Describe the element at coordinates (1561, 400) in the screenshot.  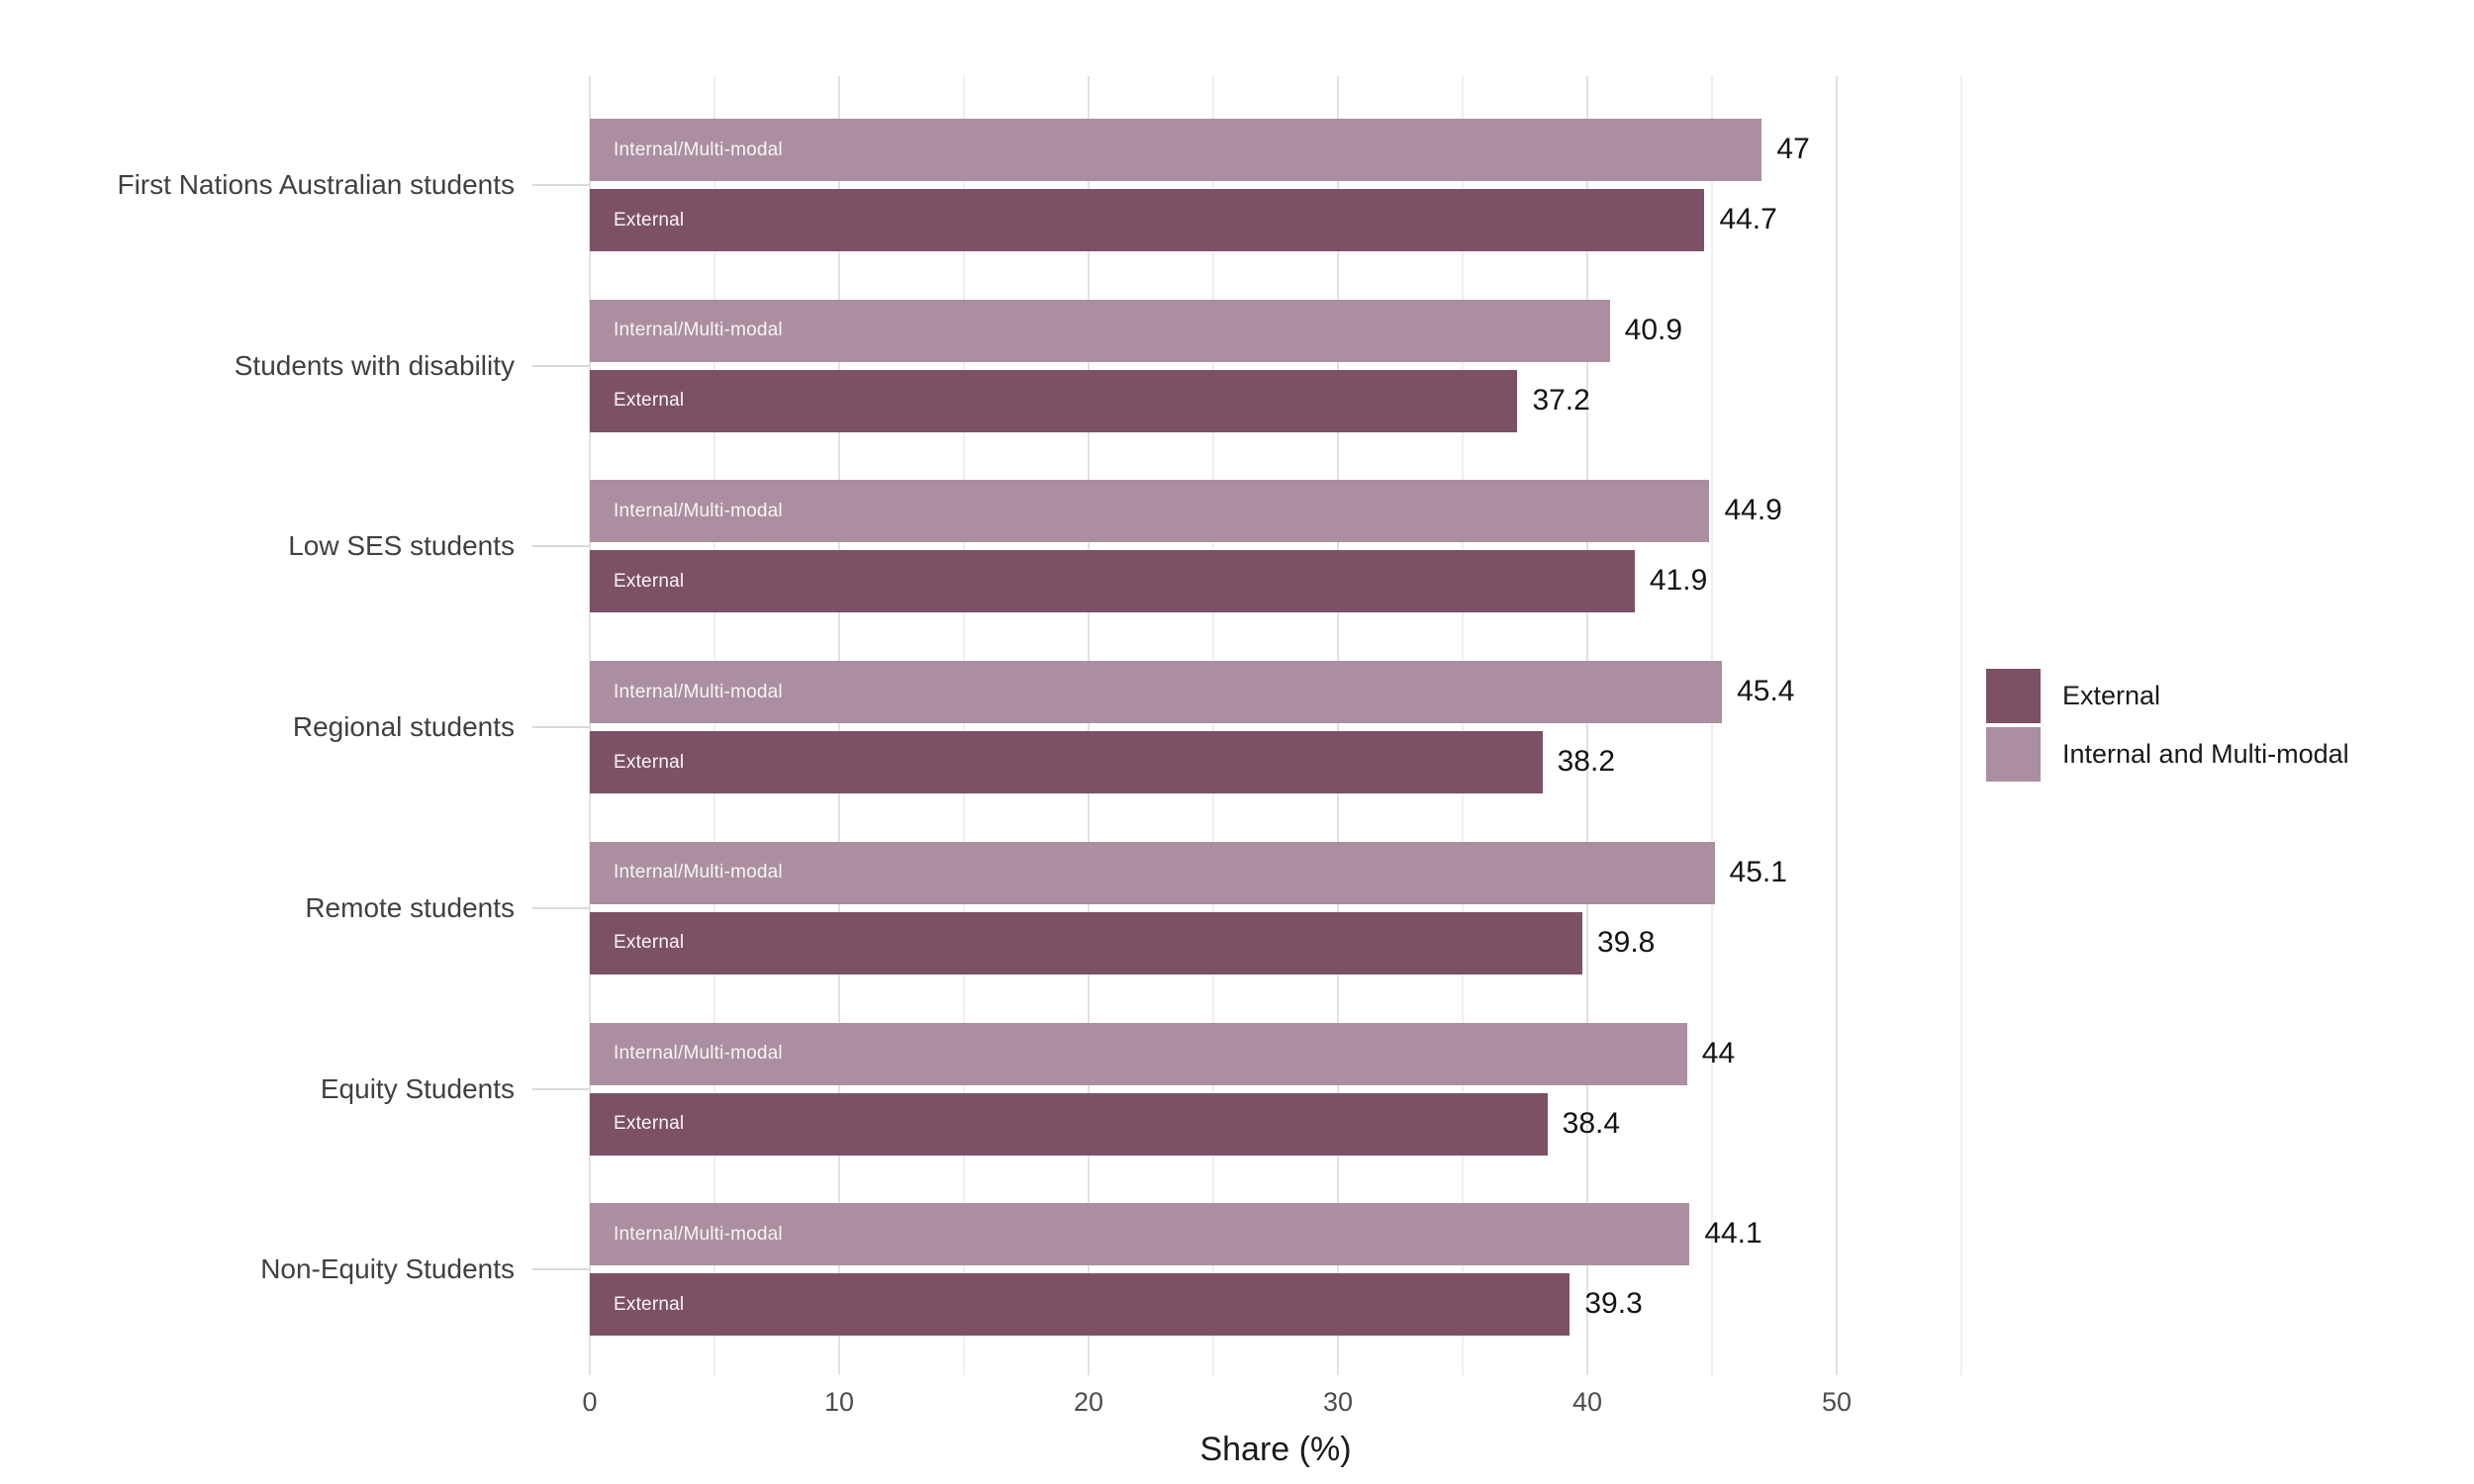
I see `bar-value-label: 37.2` at that location.